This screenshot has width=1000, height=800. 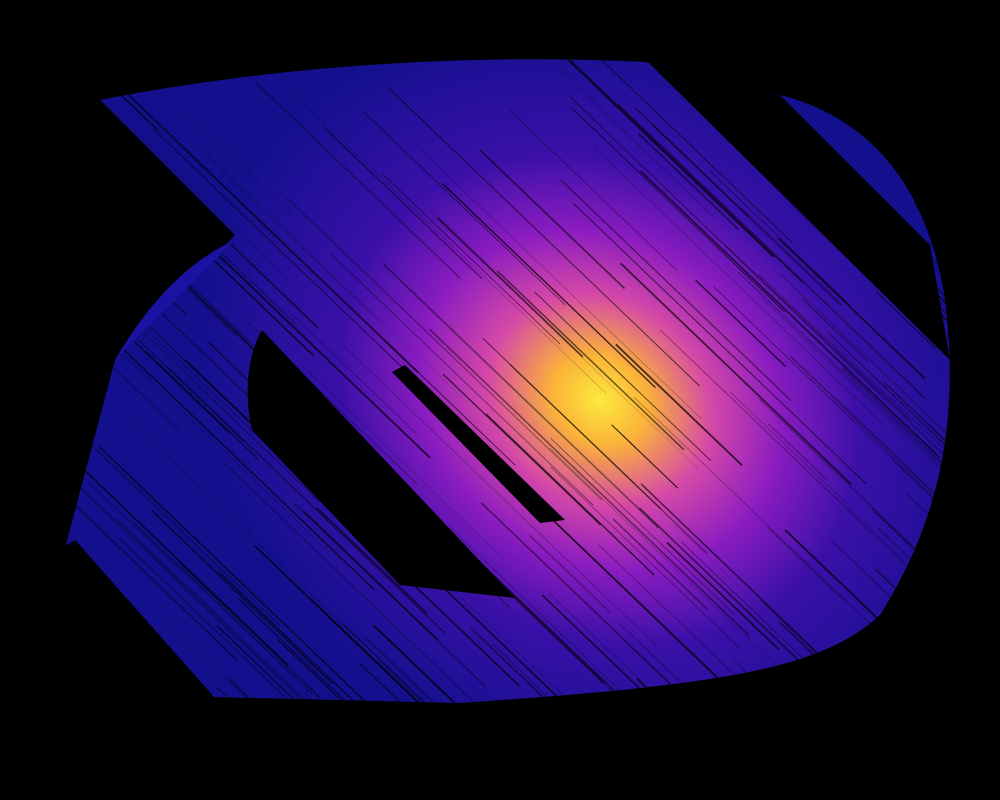 I want to click on slit, so click(x=478, y=444).